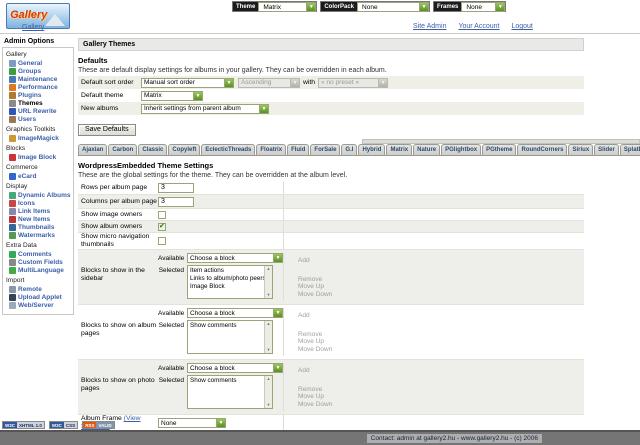 The height and width of the screenshot is (445, 640). I want to click on show-micro-nav-checkbox, so click(162, 241).